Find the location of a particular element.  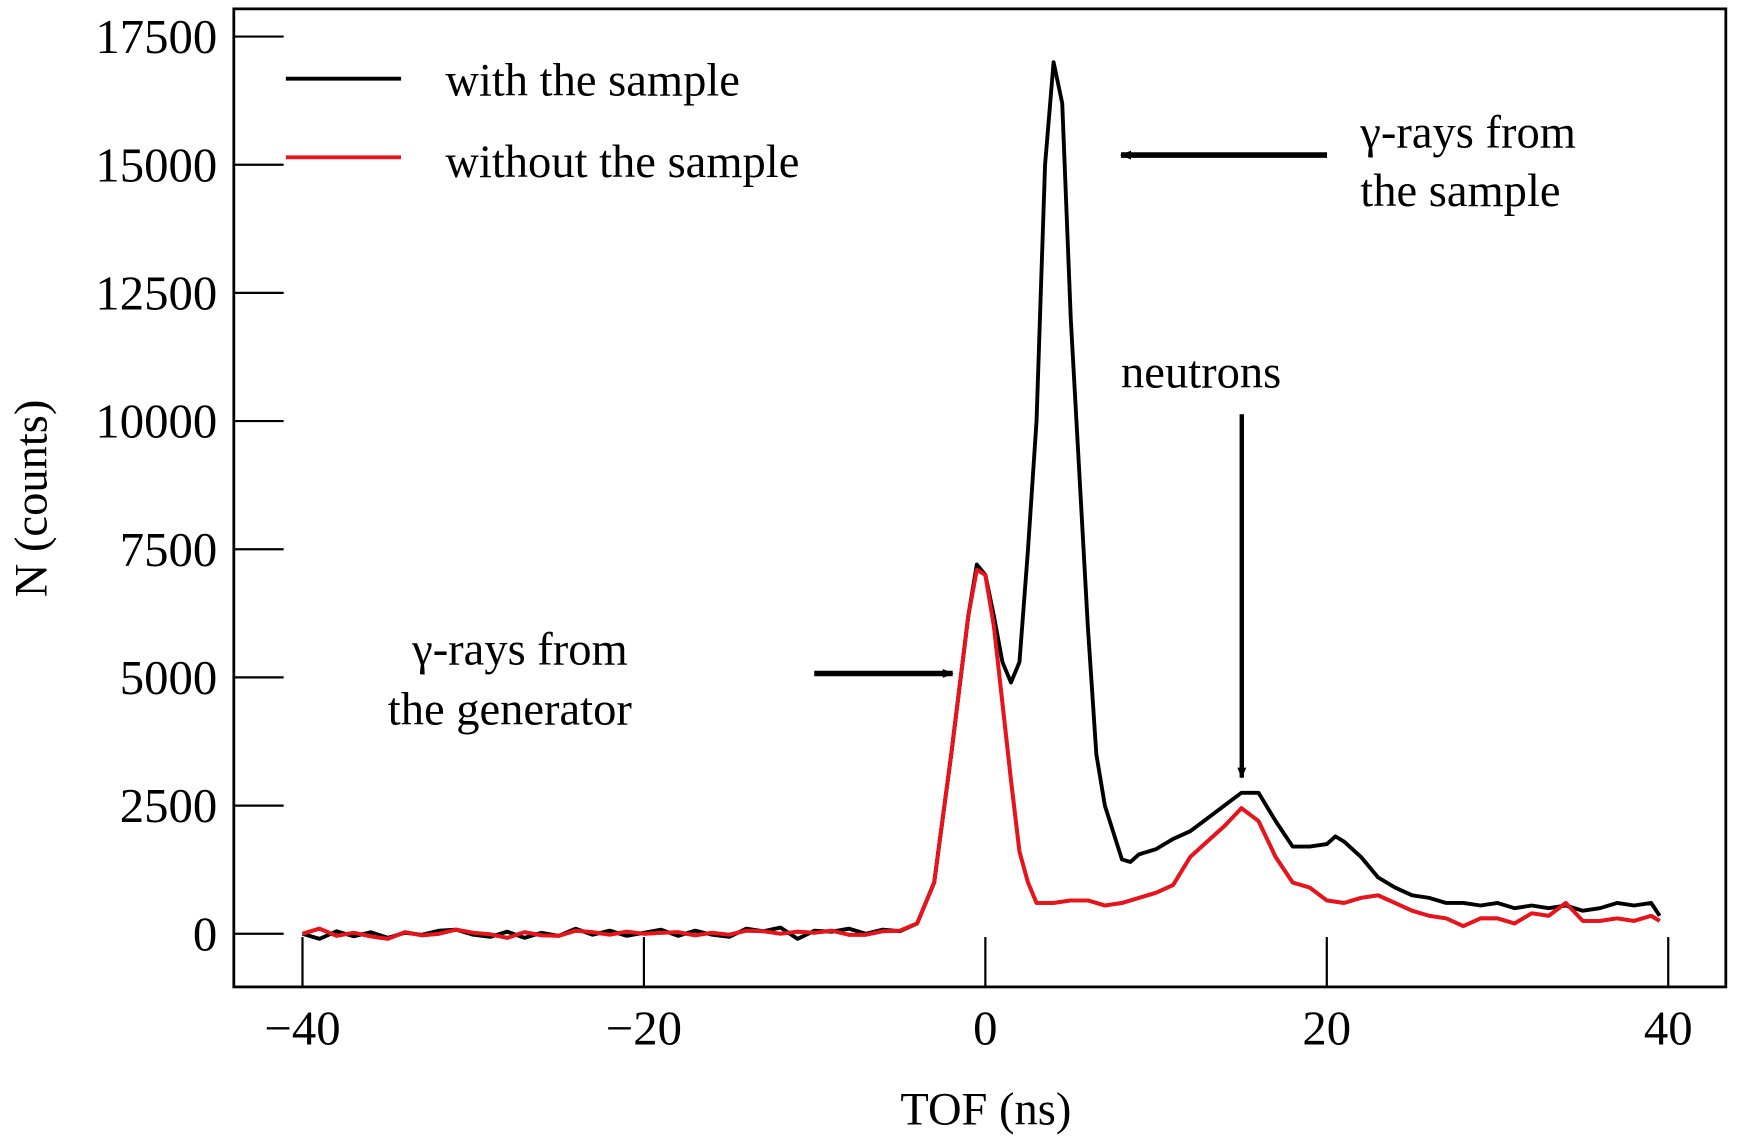

y-axis-label: N (counts) is located at coordinates (32, 499).